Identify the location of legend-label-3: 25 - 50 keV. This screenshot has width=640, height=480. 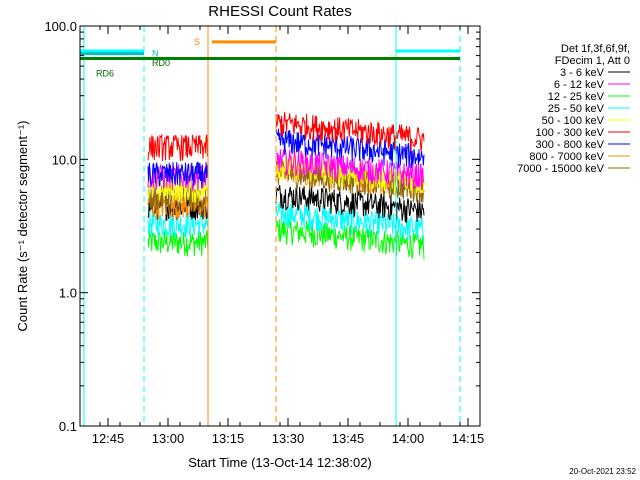
(576, 109).